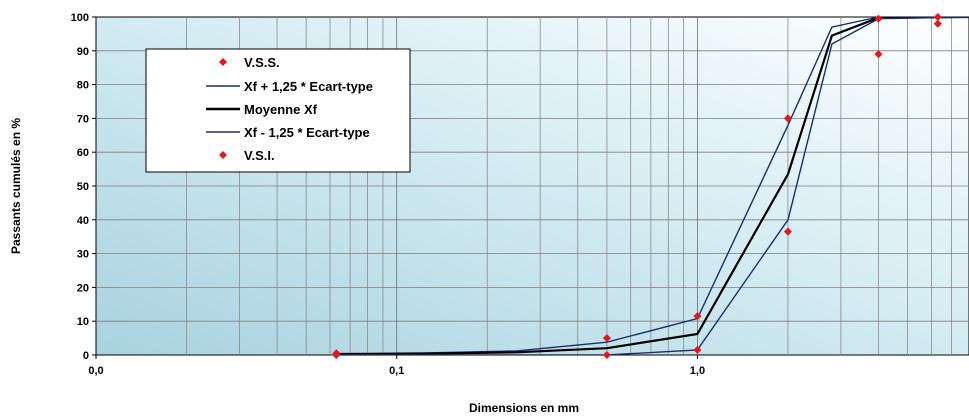 The width and height of the screenshot is (969, 416). What do you see at coordinates (83, 322) in the screenshot?
I see `y-tick-label: 10` at bounding box center [83, 322].